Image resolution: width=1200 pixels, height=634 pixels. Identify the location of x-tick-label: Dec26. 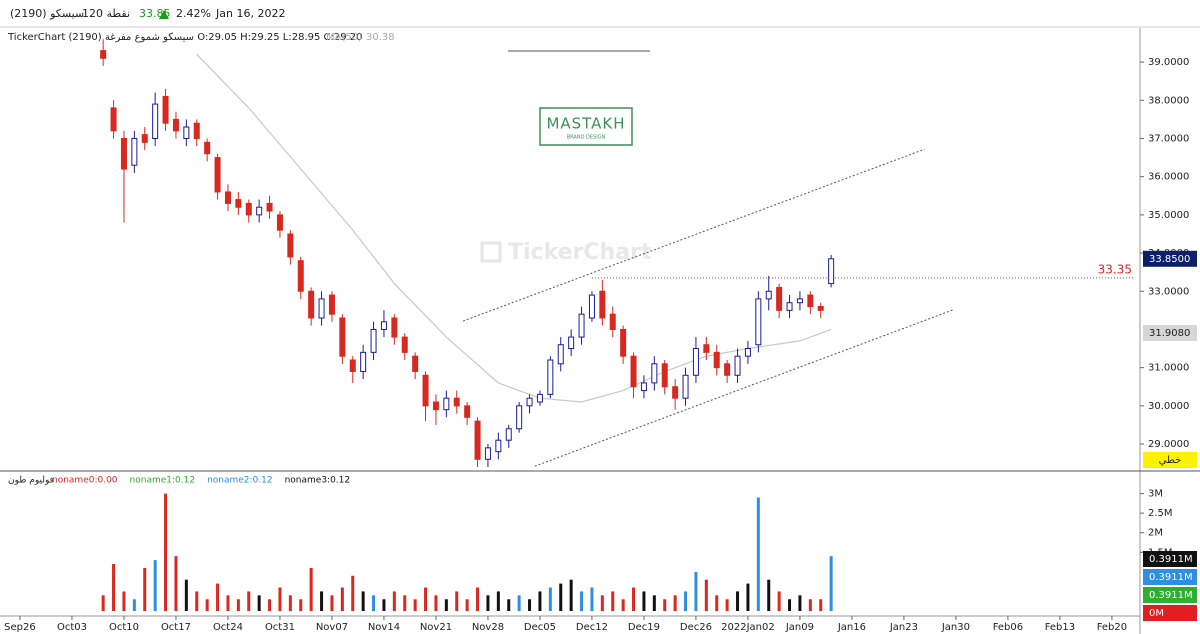
(696, 627).